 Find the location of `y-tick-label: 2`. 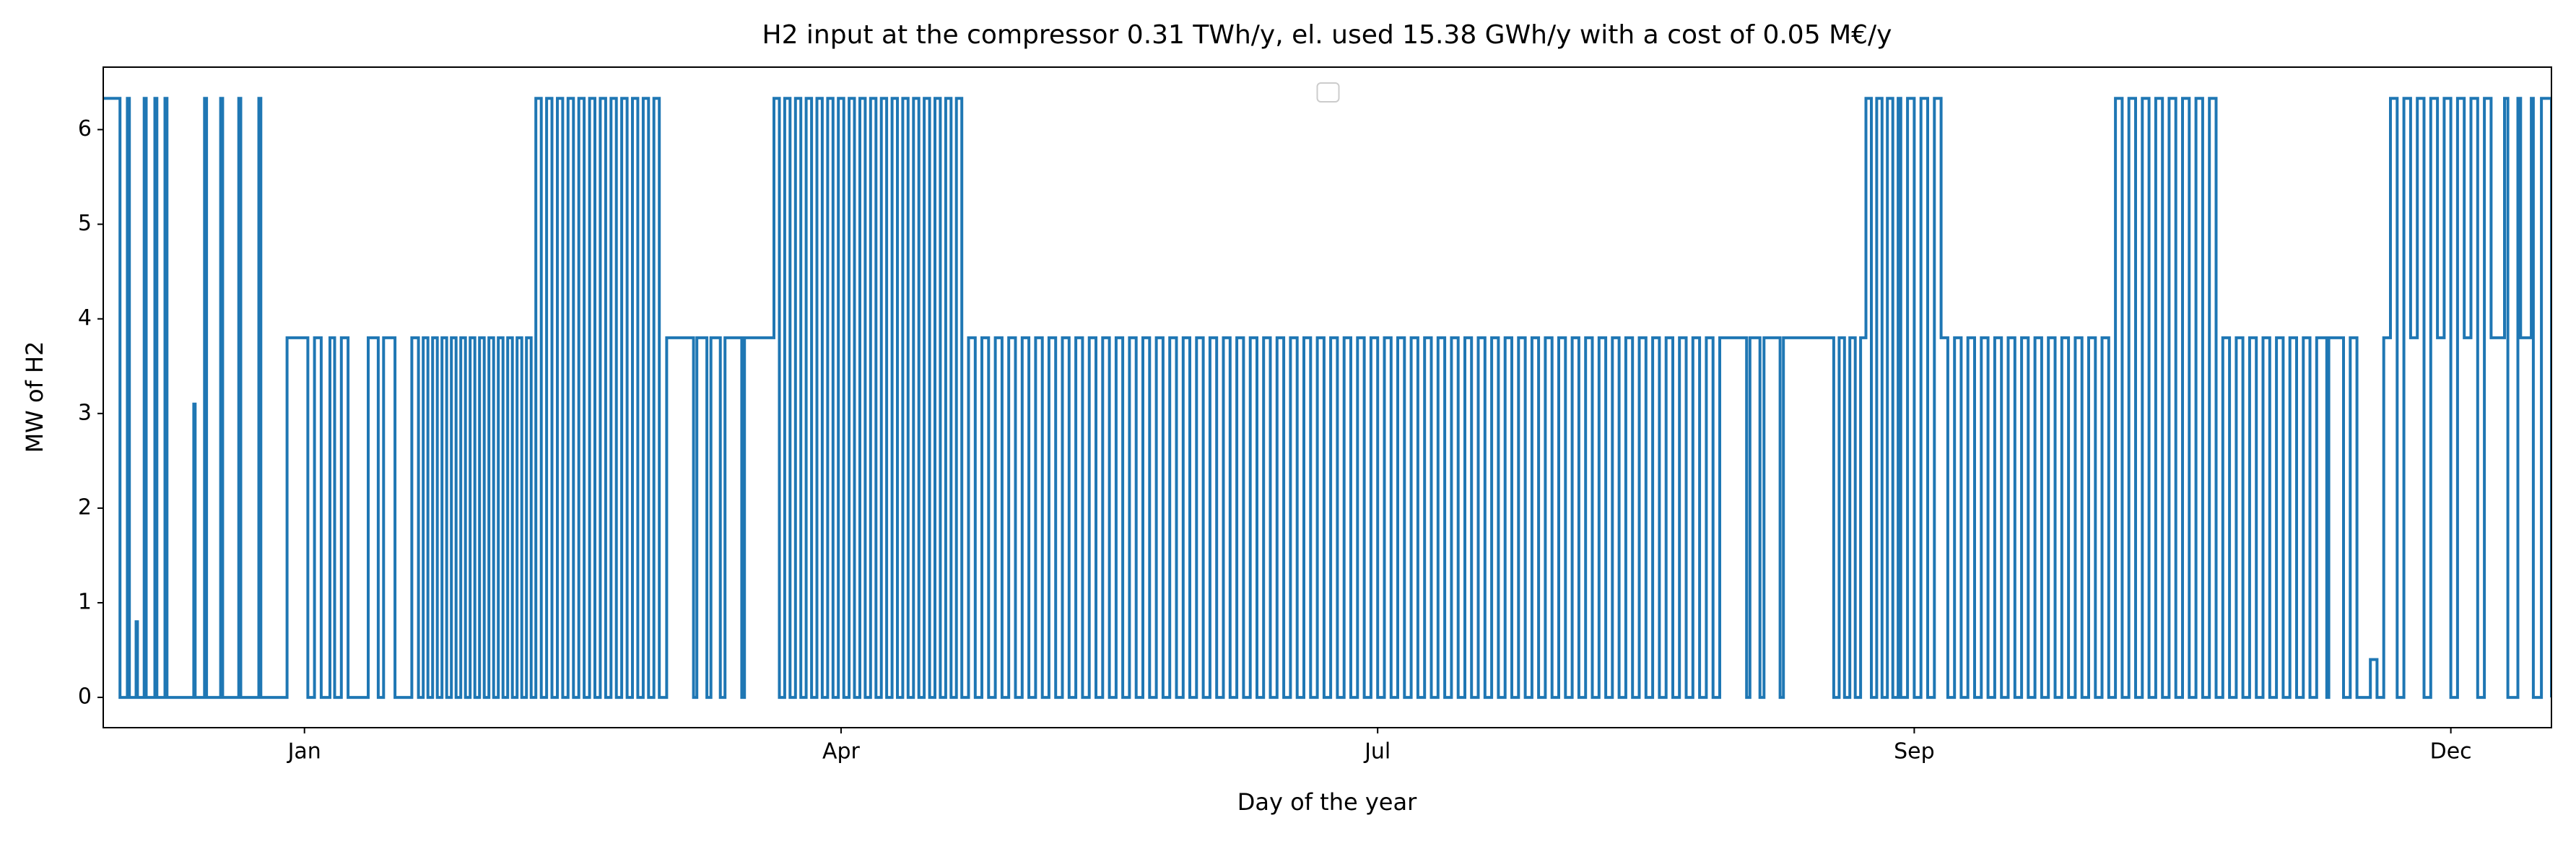

y-tick-label: 2 is located at coordinates (85, 507).